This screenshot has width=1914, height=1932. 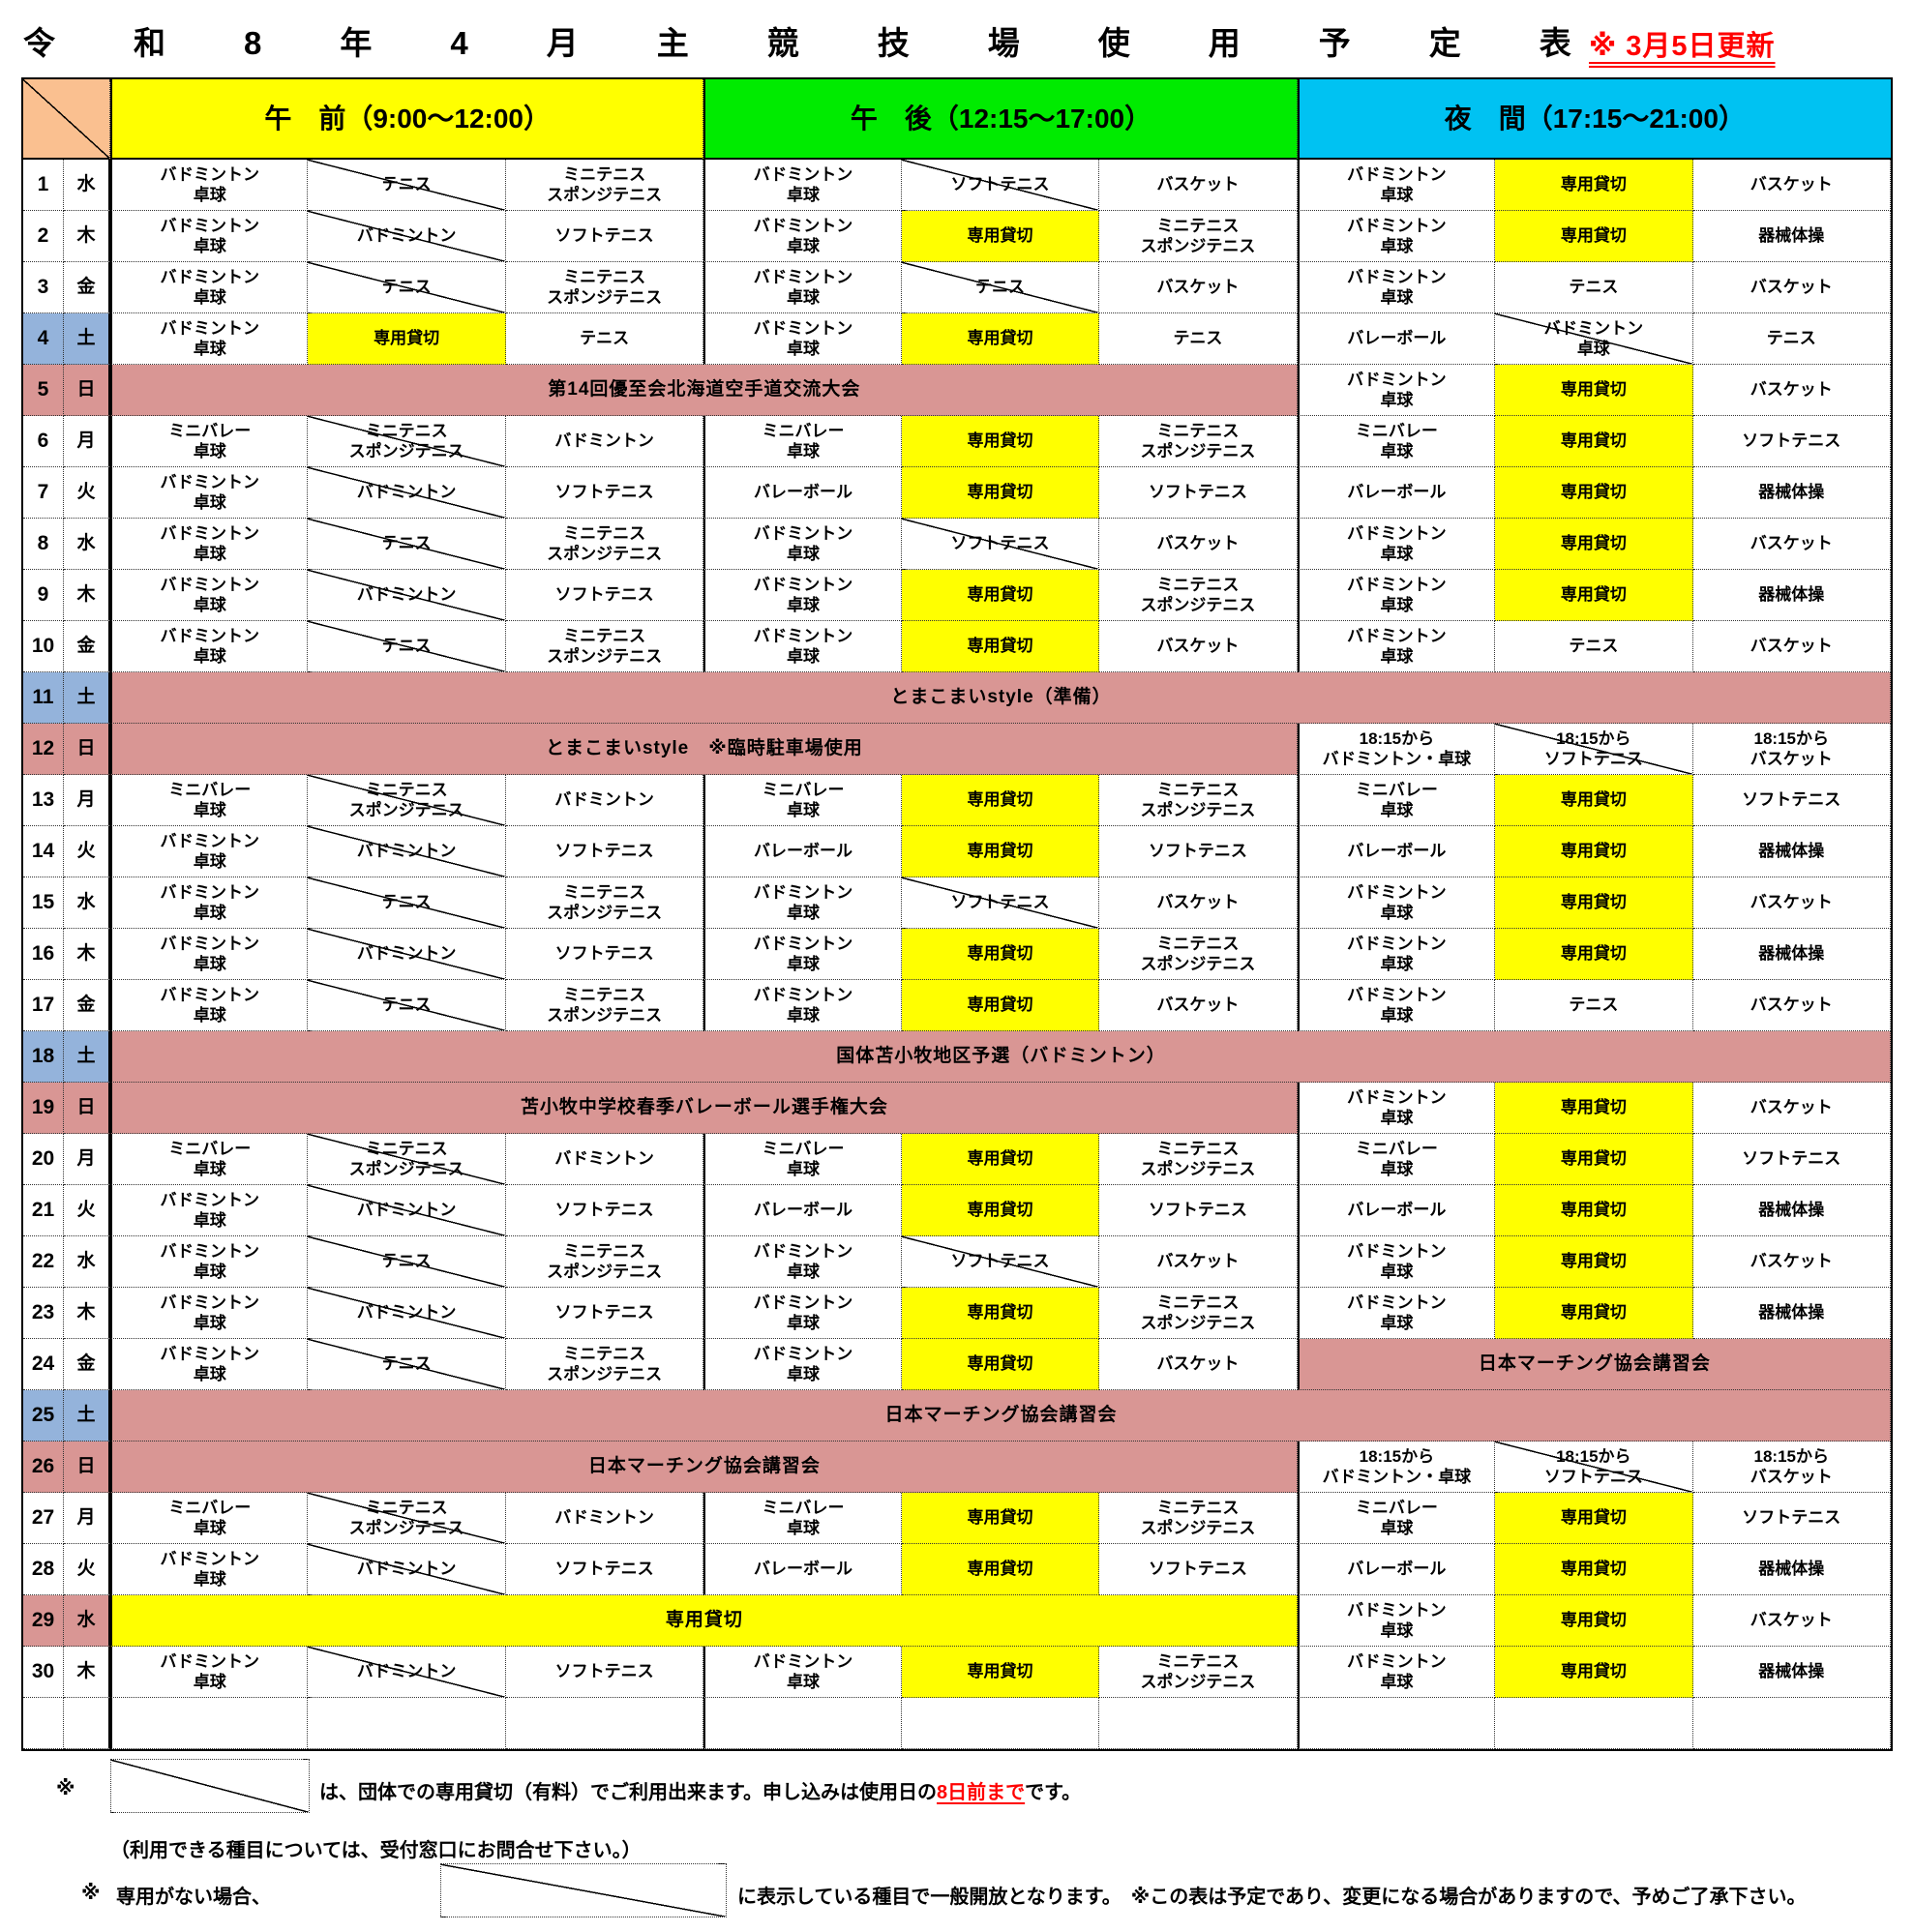 What do you see at coordinates (210, 1786) in the screenshot?
I see `reservable-legend-box` at bounding box center [210, 1786].